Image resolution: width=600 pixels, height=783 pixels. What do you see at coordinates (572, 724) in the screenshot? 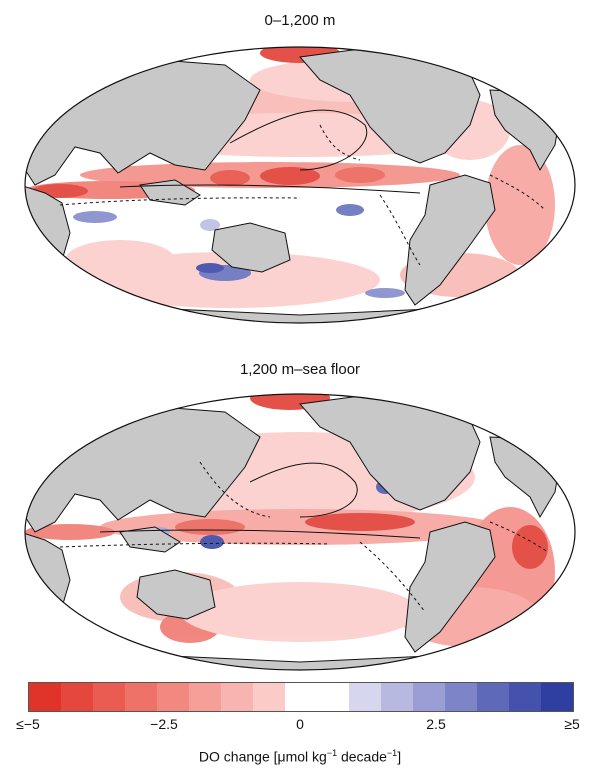
I see `colorbar-tick-max: ≥5` at bounding box center [572, 724].